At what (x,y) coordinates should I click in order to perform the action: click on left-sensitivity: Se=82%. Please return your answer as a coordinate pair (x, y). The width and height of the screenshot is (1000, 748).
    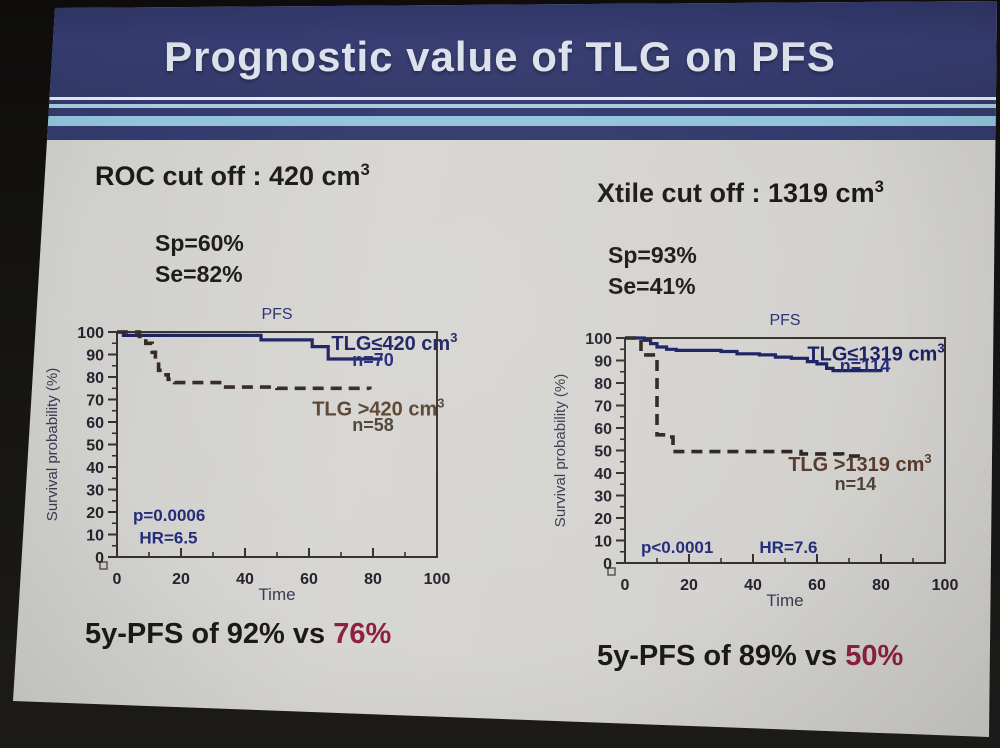
    Looking at the image, I should click on (199, 274).